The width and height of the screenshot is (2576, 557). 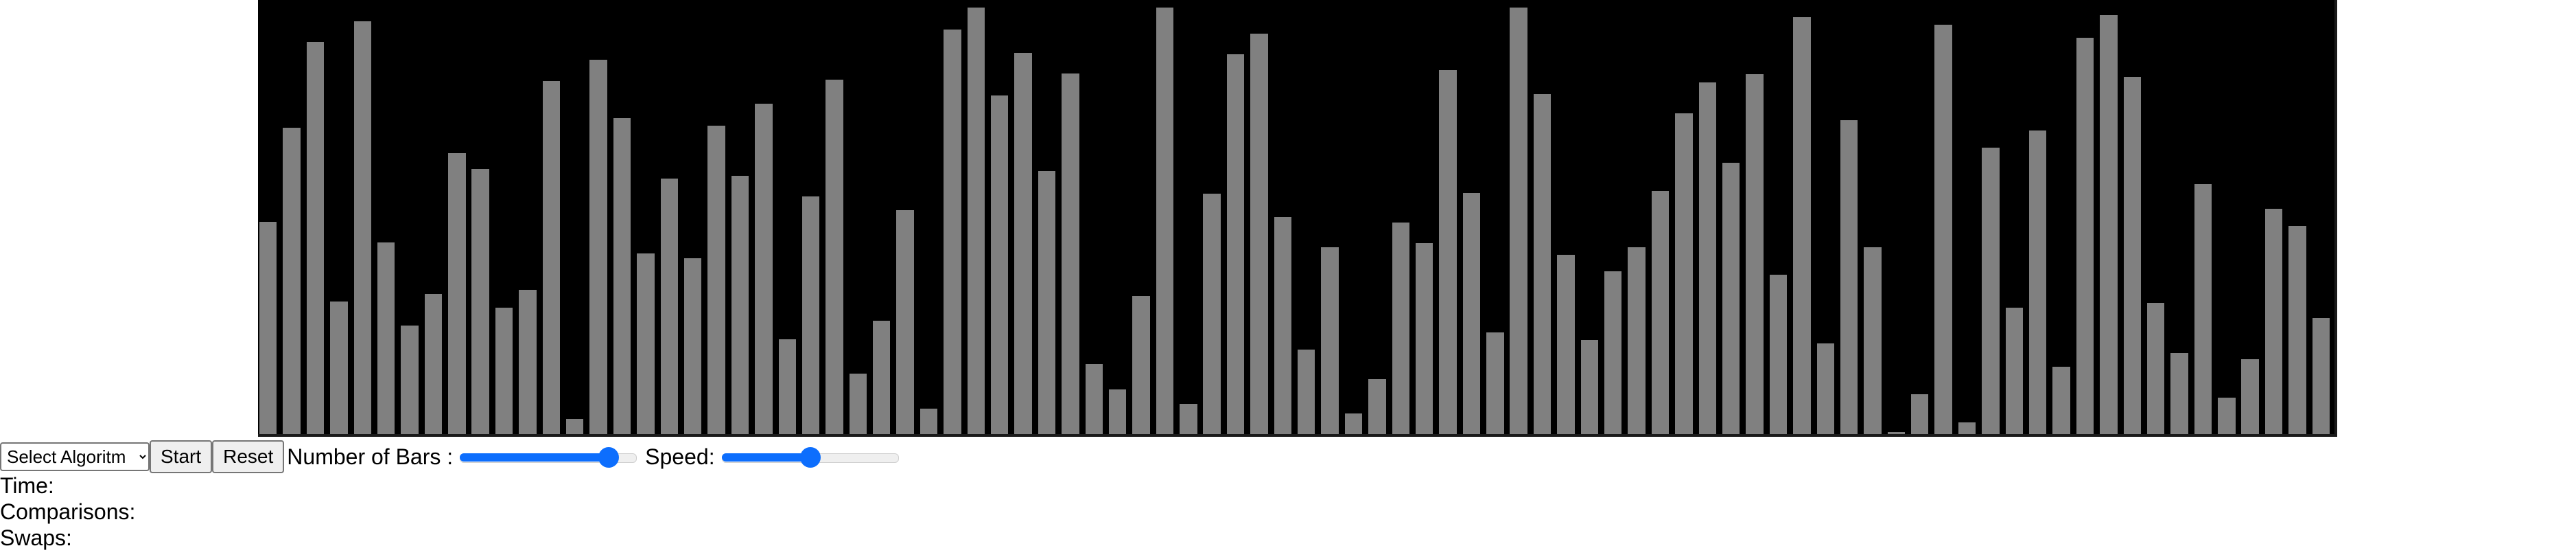 What do you see at coordinates (680, 457) in the screenshot?
I see `speed-label: Speed:` at bounding box center [680, 457].